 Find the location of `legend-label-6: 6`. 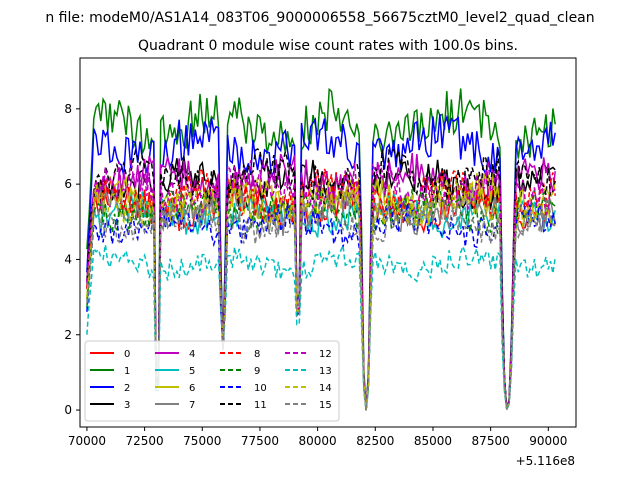

legend-label-6: 6 is located at coordinates (192, 388).